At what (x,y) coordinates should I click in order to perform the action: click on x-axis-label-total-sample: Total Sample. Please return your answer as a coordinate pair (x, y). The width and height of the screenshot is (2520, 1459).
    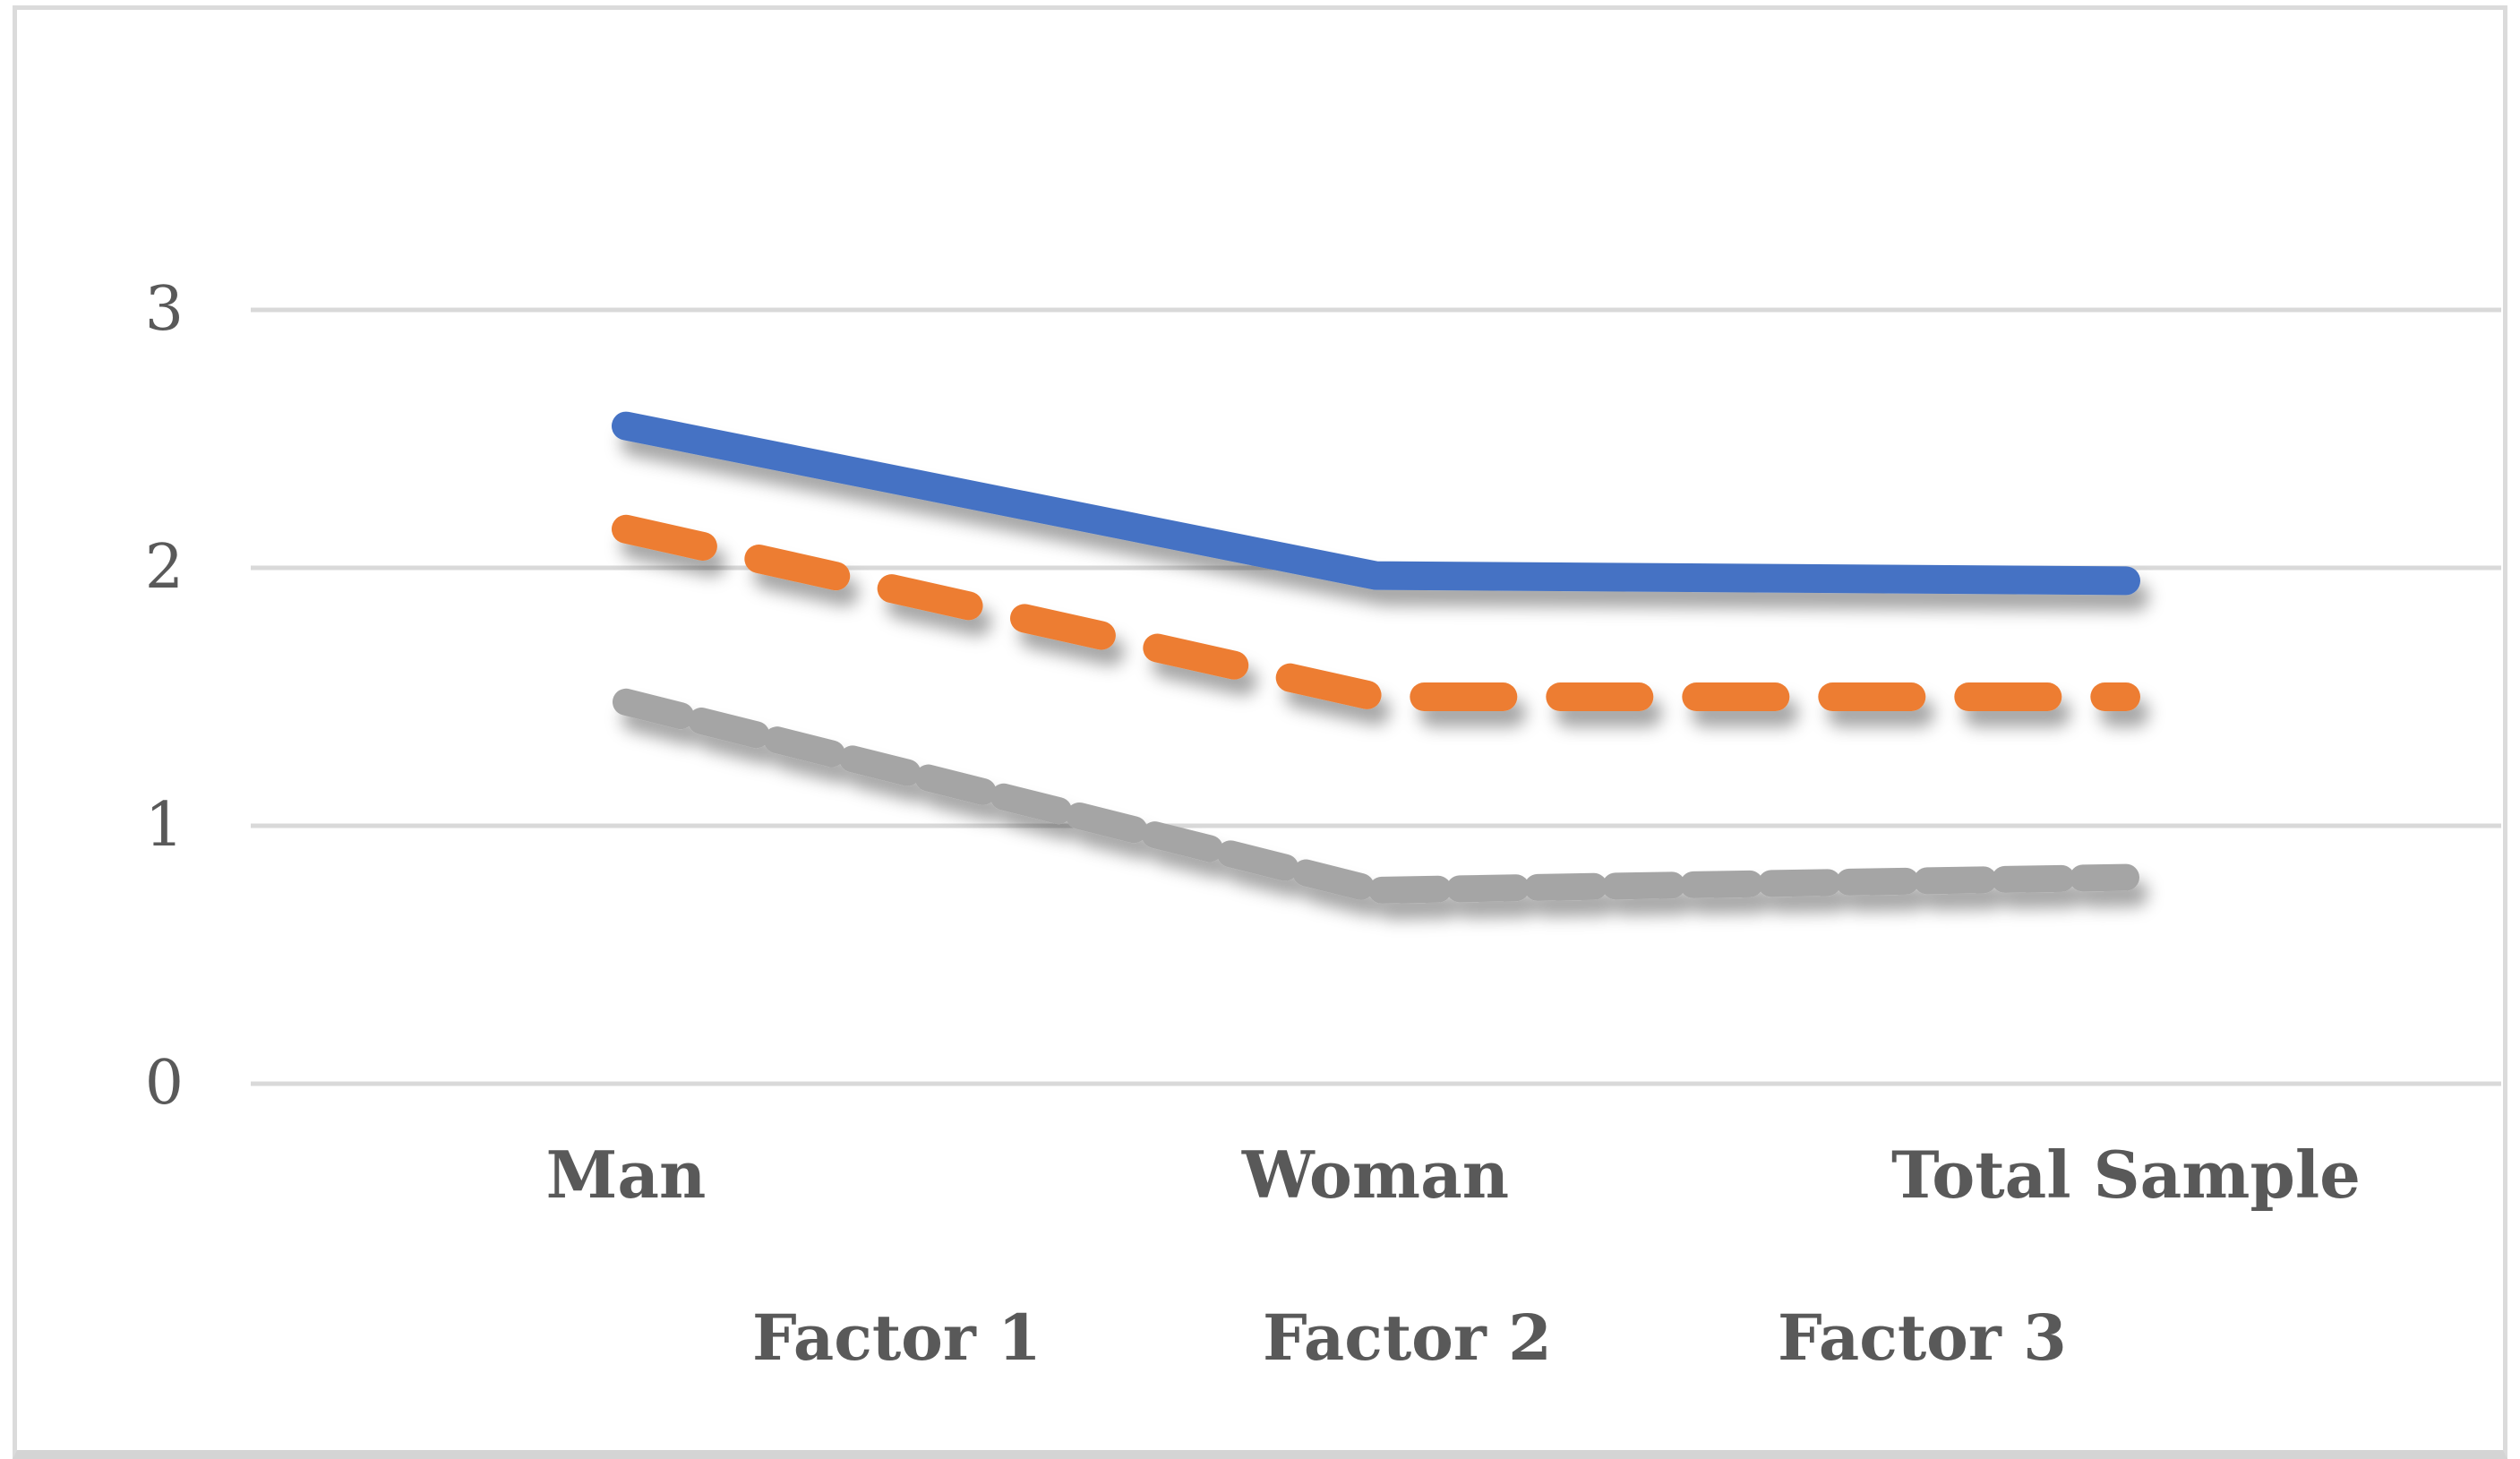
    Looking at the image, I should click on (2125, 1175).